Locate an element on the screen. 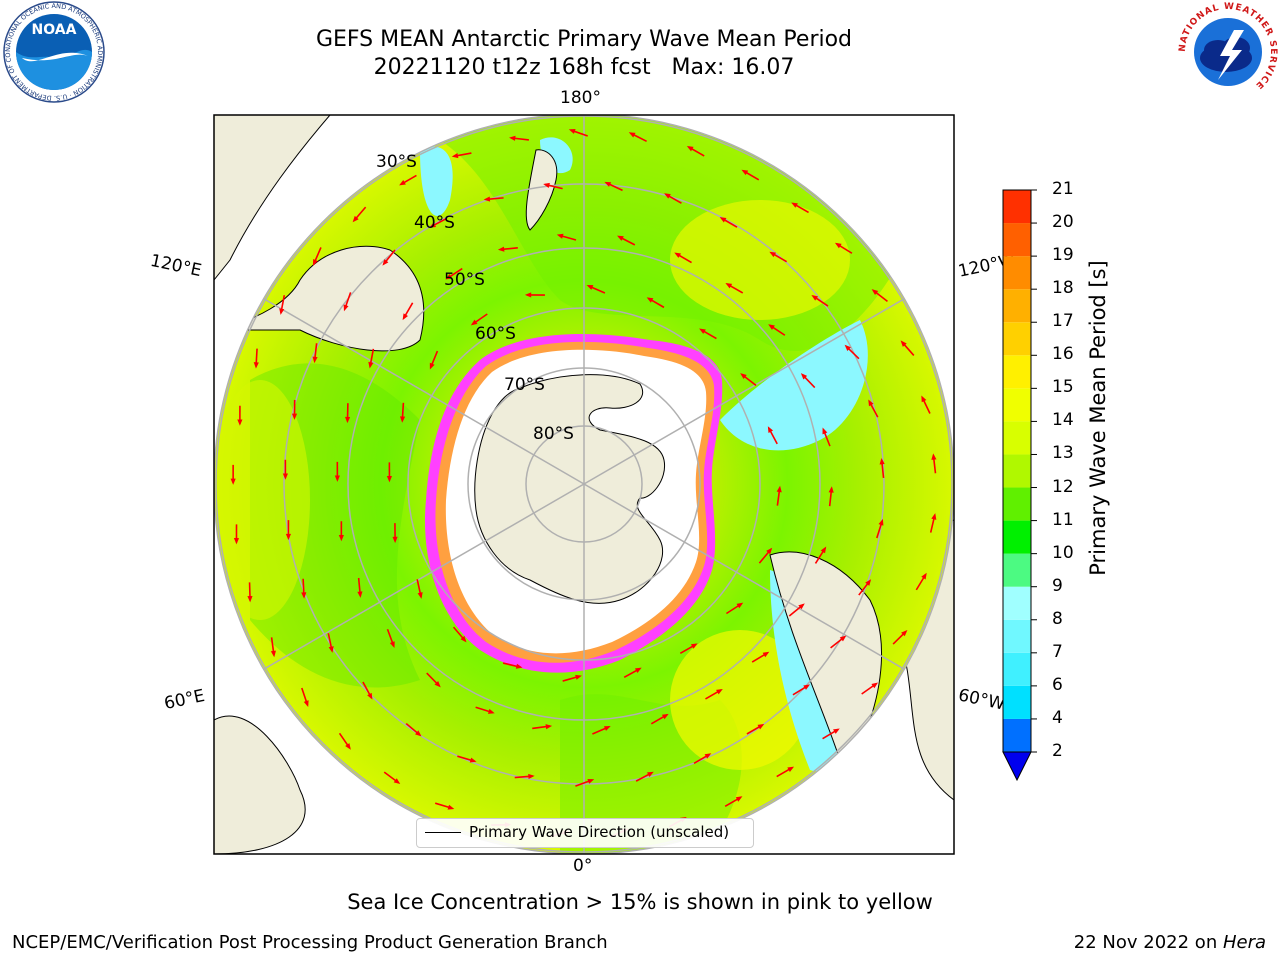 The width and height of the screenshot is (1280, 960). nws-logo: NATIONAL WEATHER SERVICE is located at coordinates (1228, 52).